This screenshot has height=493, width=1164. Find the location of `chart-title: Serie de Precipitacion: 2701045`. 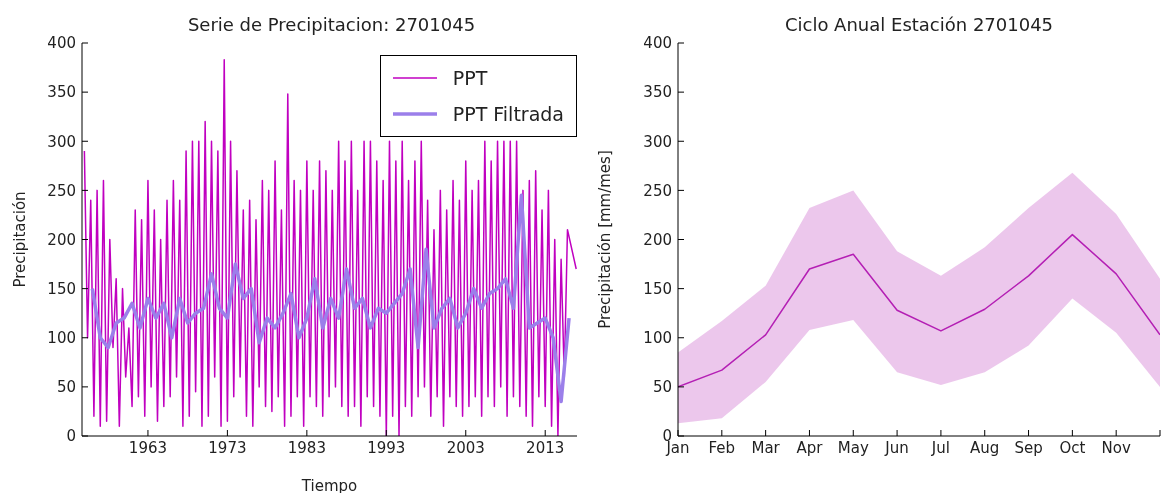

chart-title: Serie de Precipitacion: 2701045 is located at coordinates (331, 24).